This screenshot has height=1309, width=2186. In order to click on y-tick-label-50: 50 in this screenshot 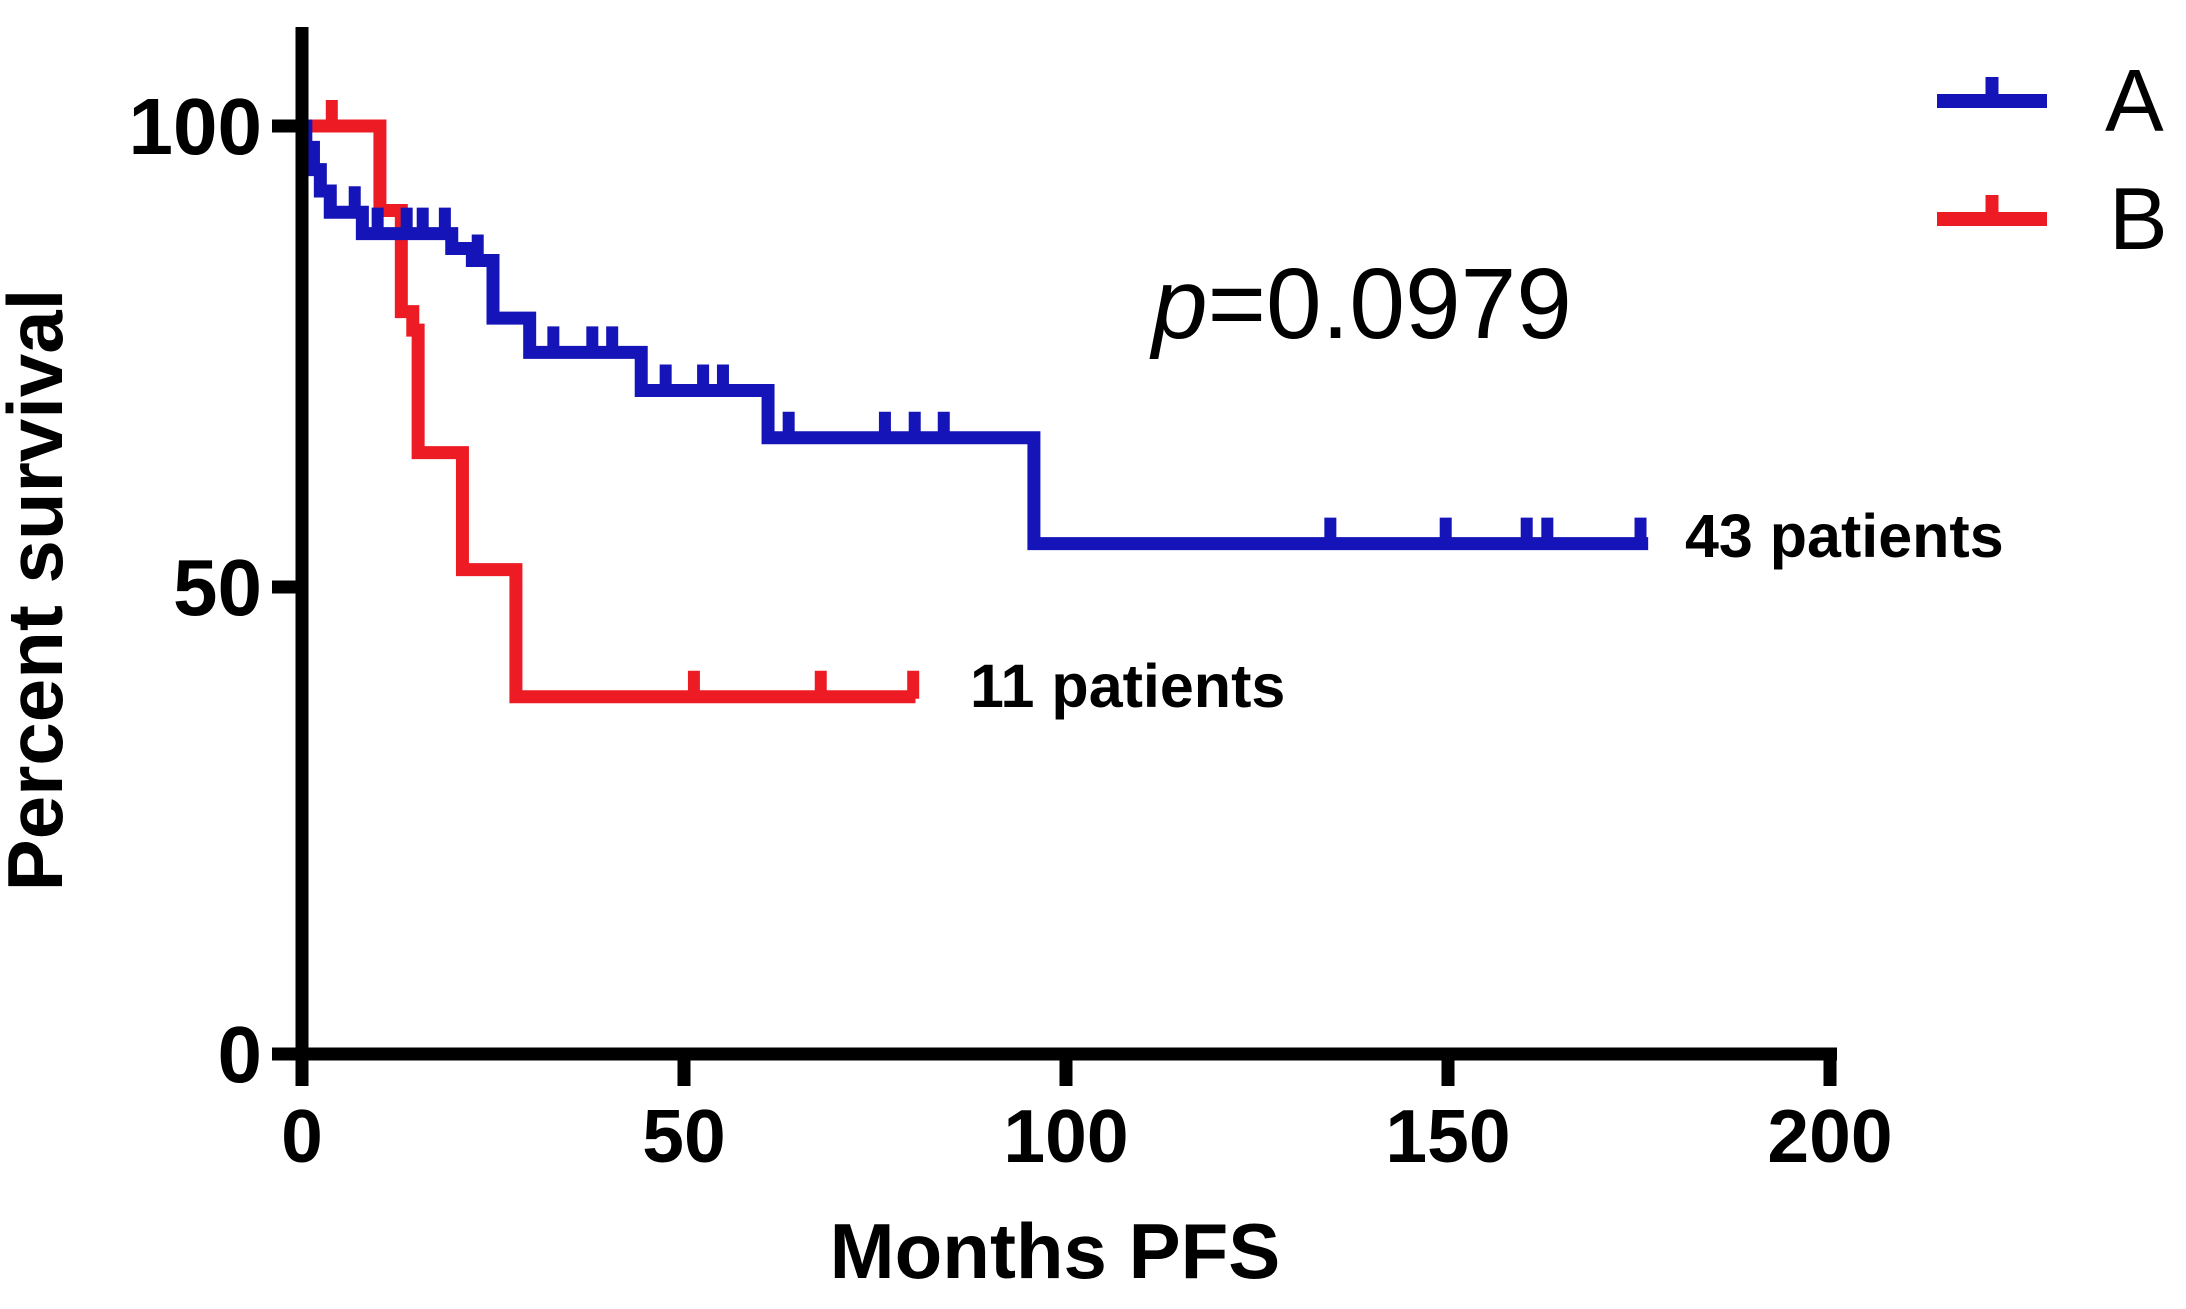, I will do `click(217, 587)`.